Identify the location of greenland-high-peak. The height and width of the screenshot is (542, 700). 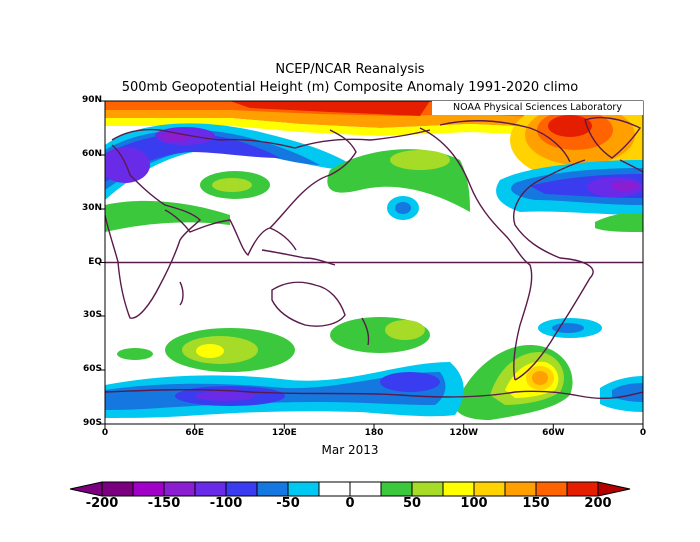
(570, 126).